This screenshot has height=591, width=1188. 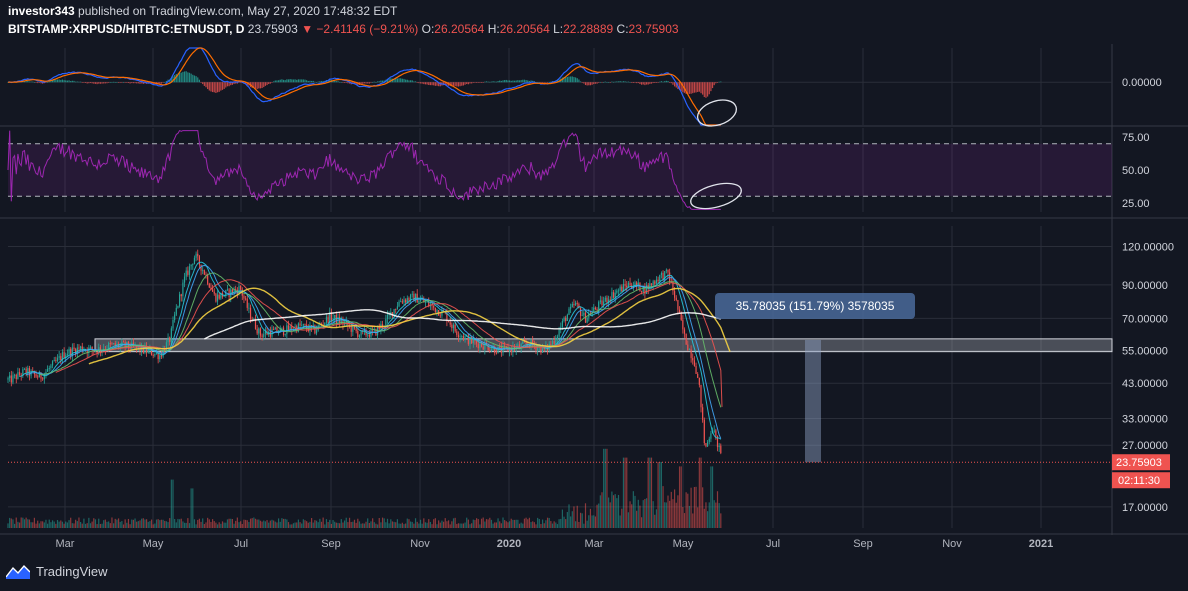 I want to click on author-name: investor343, so click(x=41, y=11).